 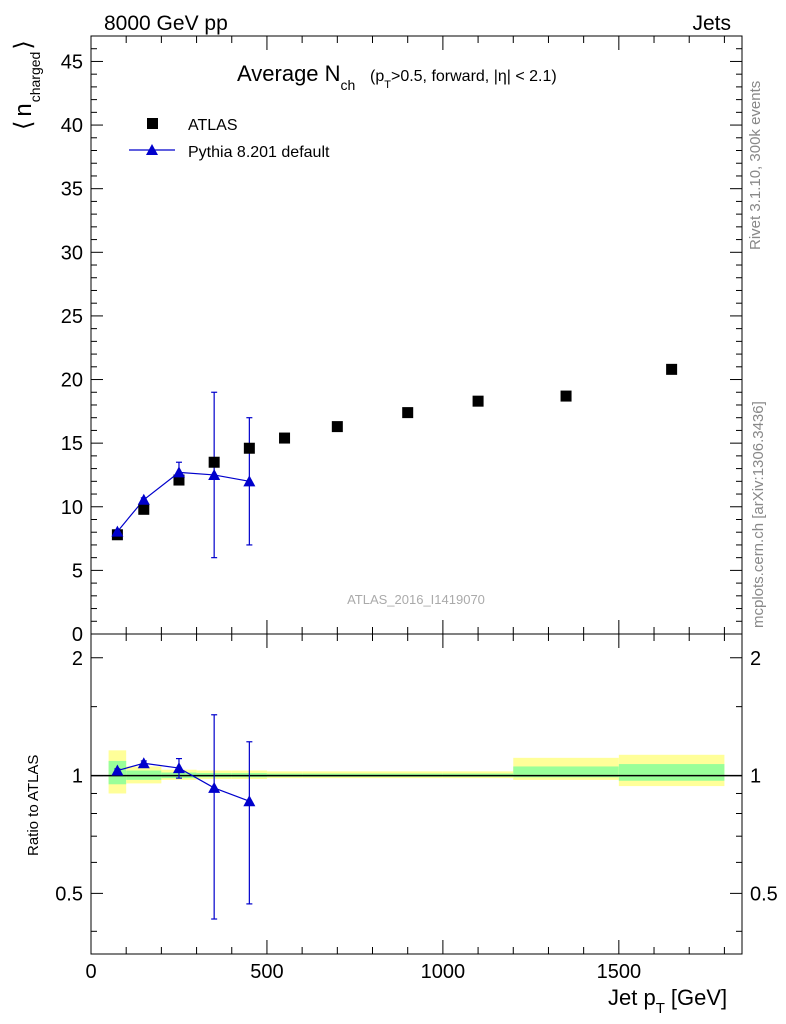 What do you see at coordinates (23, 44) in the screenshot?
I see `ylabel-bracket-right: ⟩` at bounding box center [23, 44].